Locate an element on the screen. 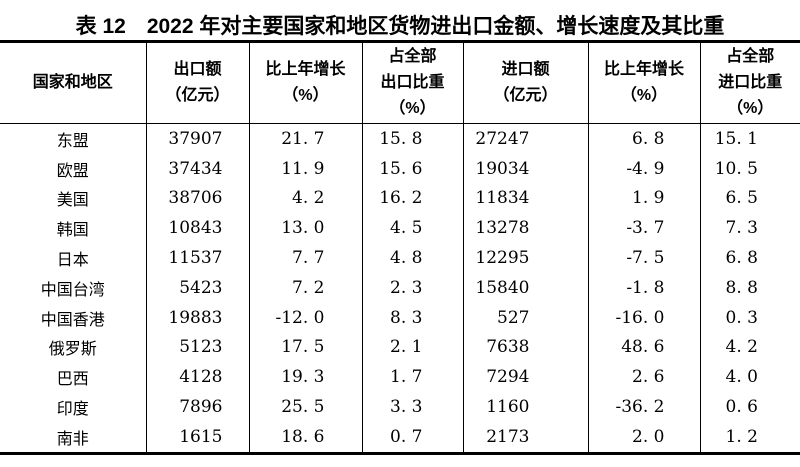  table-row: 中国台湾 5423 7. 2 2. 3 15840 -1. 8 8. 8 is located at coordinates (400, 287).